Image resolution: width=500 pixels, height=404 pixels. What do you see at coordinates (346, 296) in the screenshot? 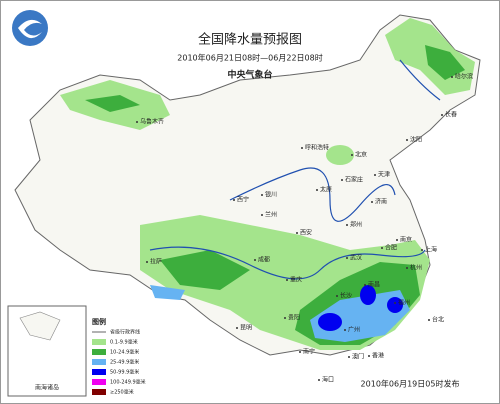
I see `city-label: 长沙` at bounding box center [346, 296].